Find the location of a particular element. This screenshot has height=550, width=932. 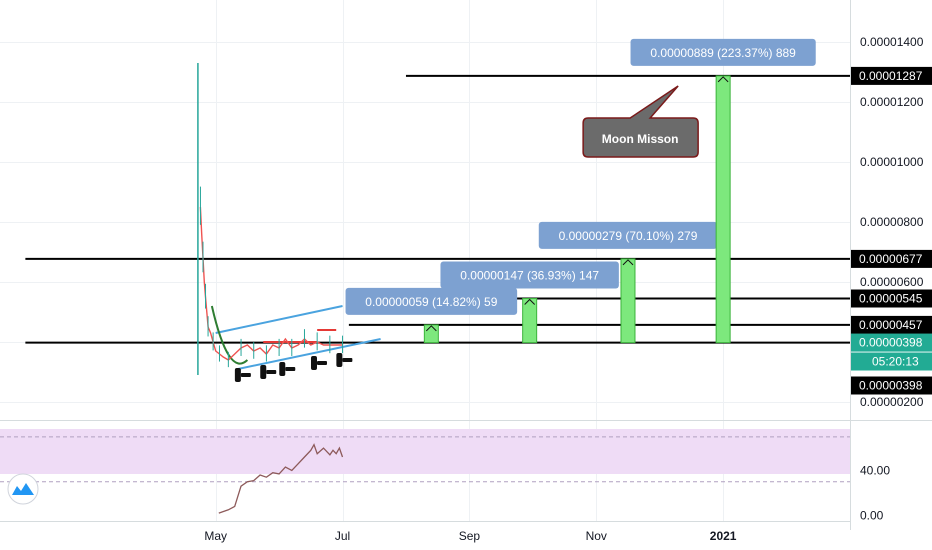

target-label: 0.00000059 (14.82%) 59 is located at coordinates (431, 302).